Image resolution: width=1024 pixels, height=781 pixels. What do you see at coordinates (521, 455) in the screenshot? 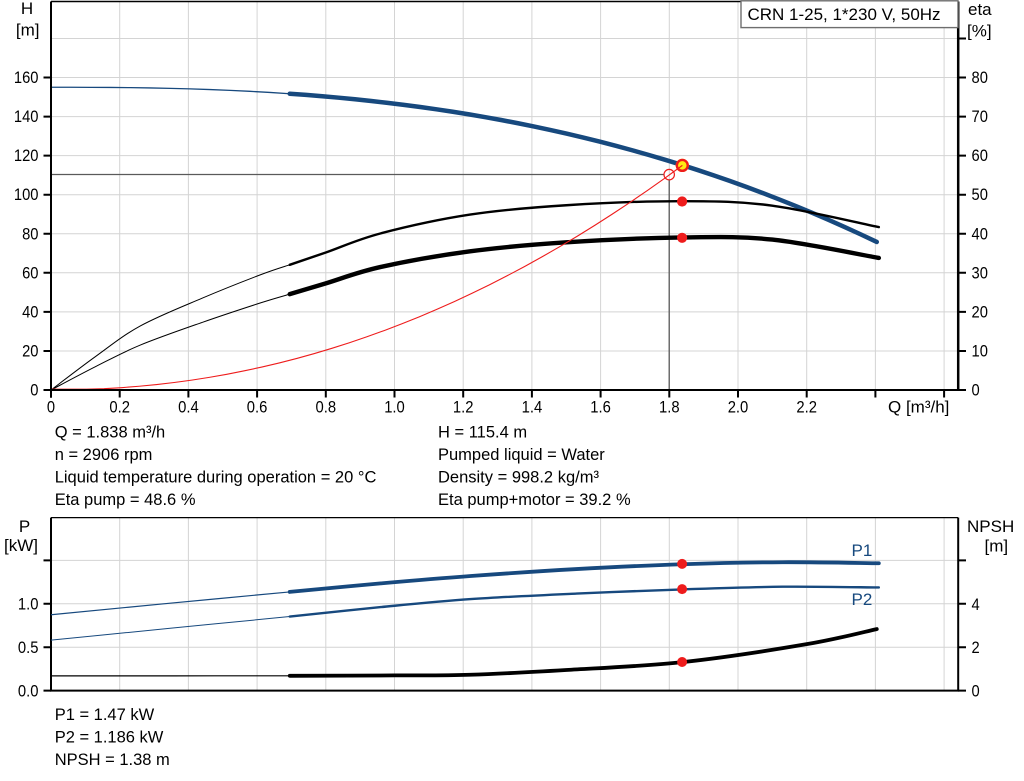
I see `svg-text: Pumped liquid = Water` at bounding box center [521, 455].